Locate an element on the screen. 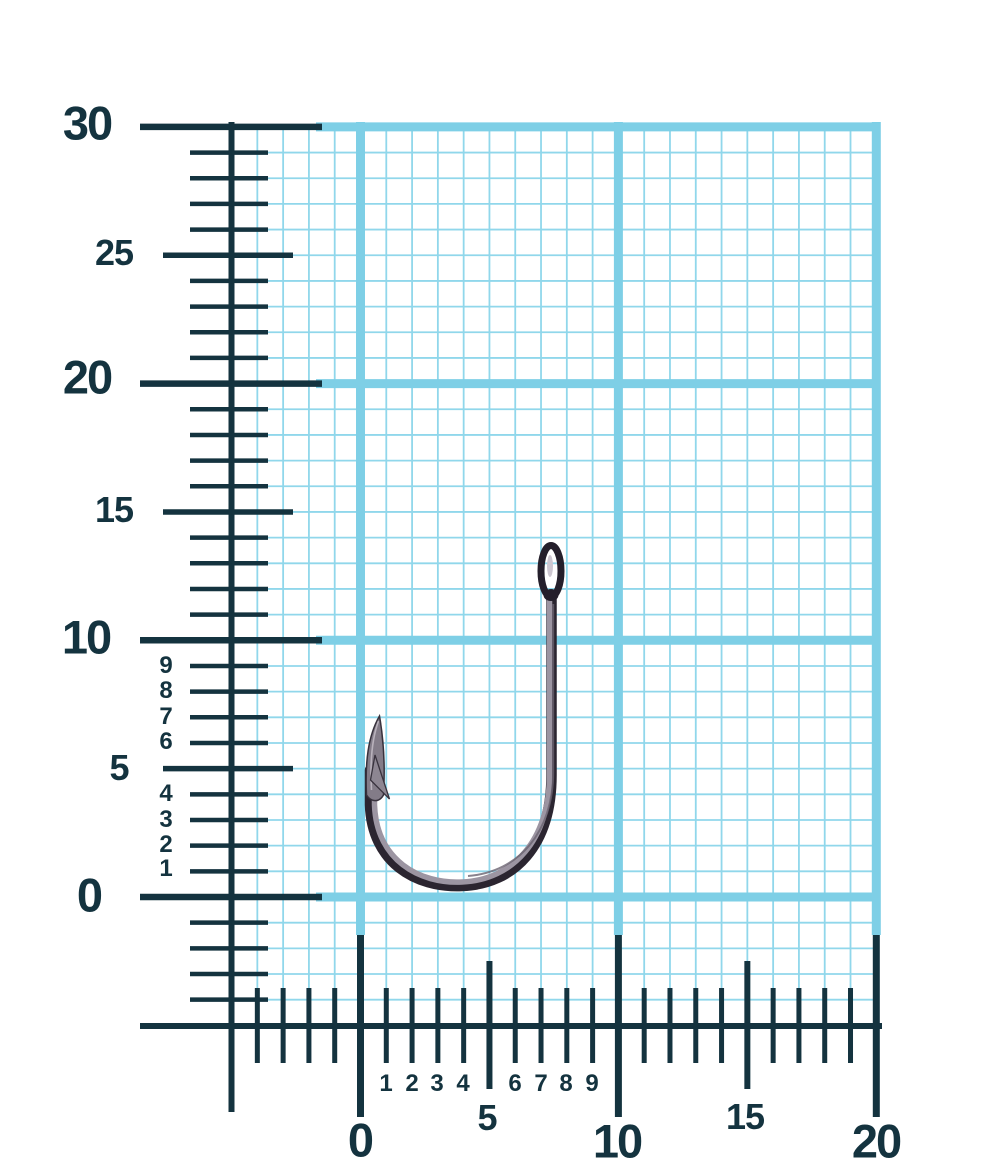 This screenshot has width=1000, height=1174. h-ruler-label-15: 15 is located at coordinates (745, 1116).